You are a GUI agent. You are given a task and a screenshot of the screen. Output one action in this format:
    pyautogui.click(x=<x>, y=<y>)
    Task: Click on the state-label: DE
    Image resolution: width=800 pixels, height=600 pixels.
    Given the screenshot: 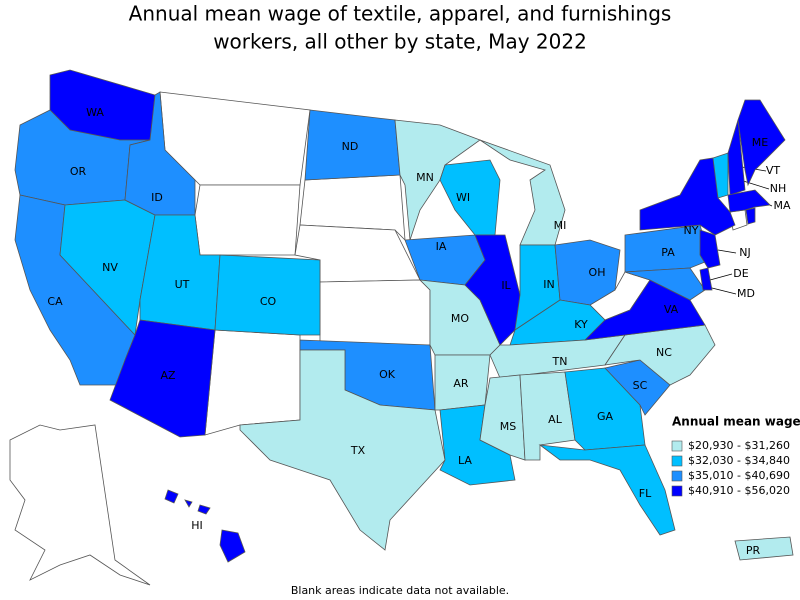 What is the action you would take?
    pyautogui.click(x=740, y=273)
    